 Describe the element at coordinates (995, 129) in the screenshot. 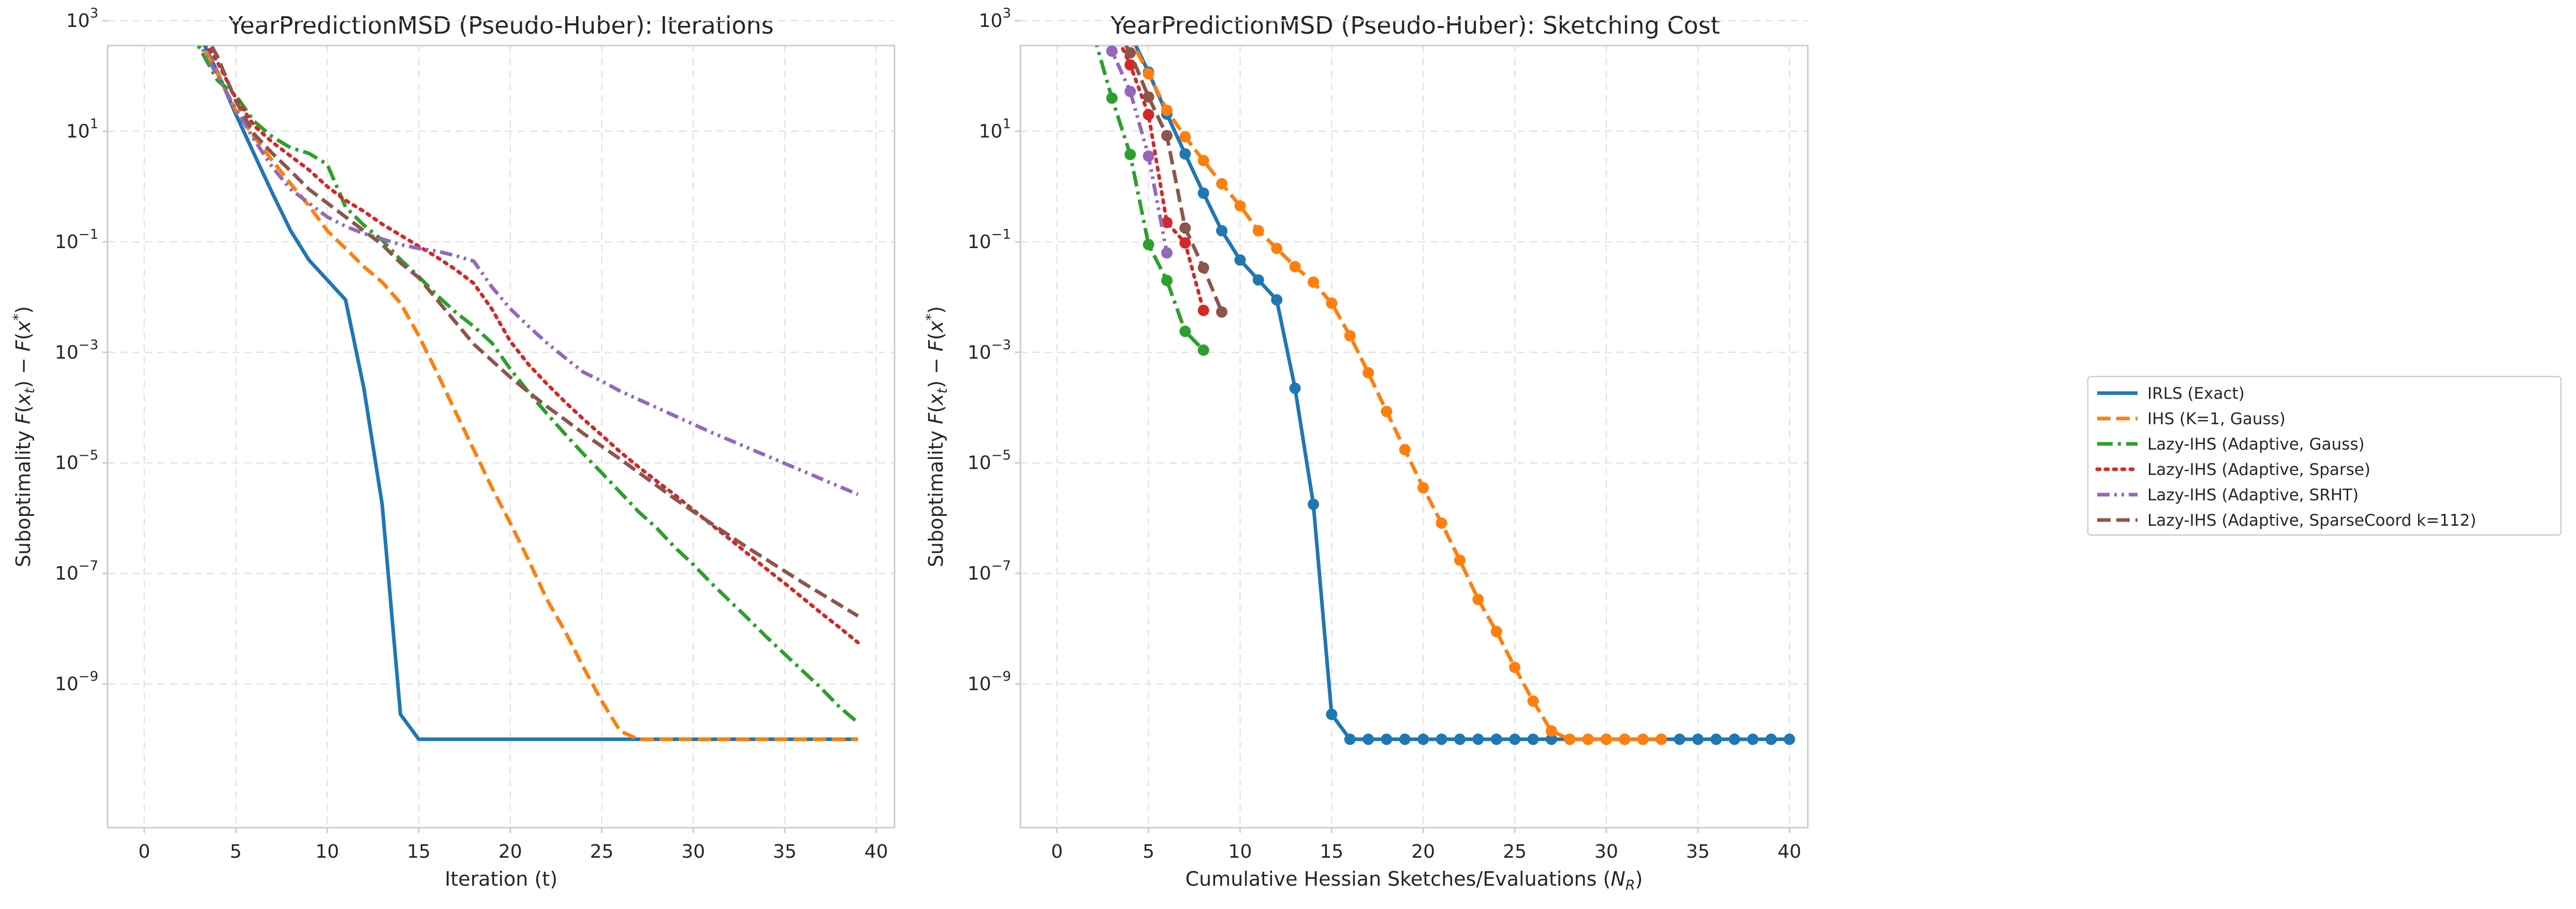

I see `y-tick-label: 10¹` at that location.